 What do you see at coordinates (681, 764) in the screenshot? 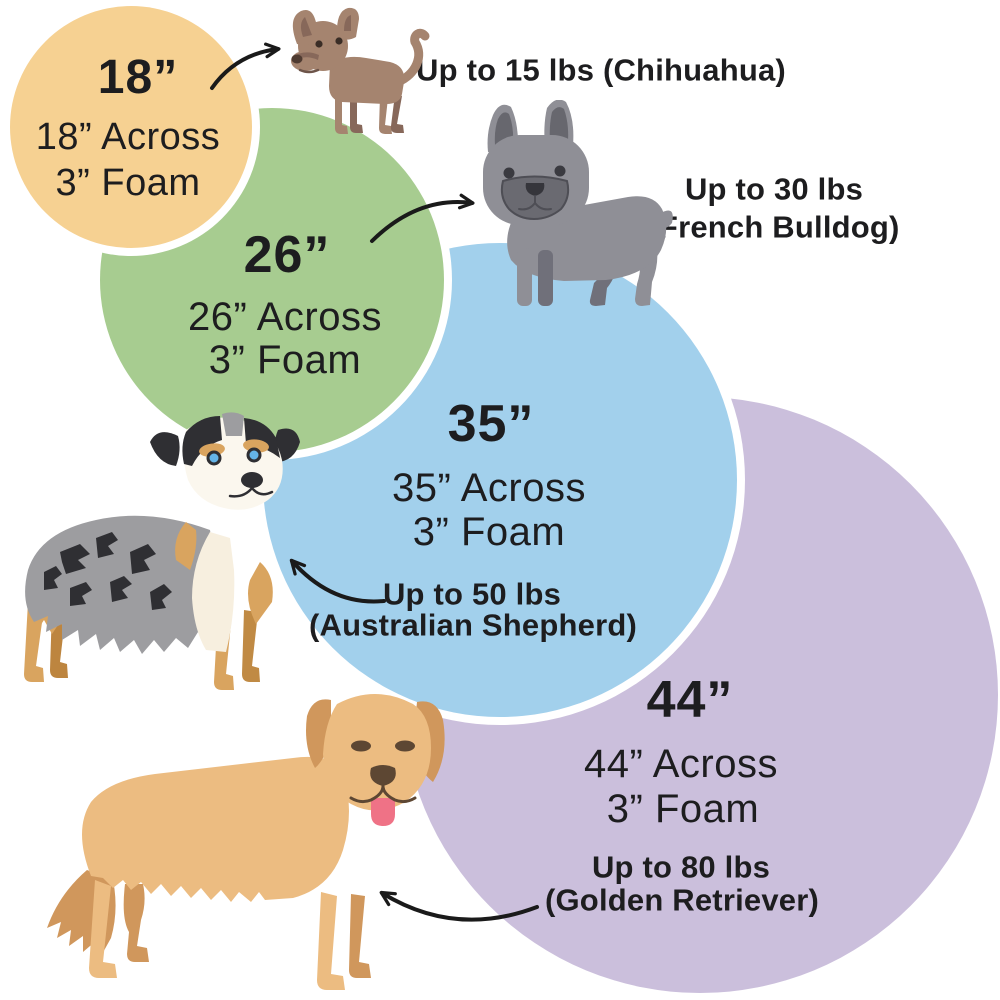
I see `circle-44-across: 44” Across` at bounding box center [681, 764].